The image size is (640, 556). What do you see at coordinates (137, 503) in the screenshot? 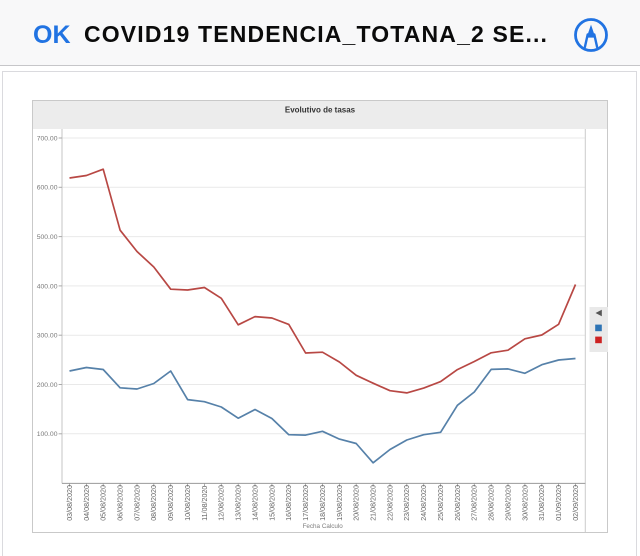
I see `svg-text: 07/08/2020` at bounding box center [137, 503].